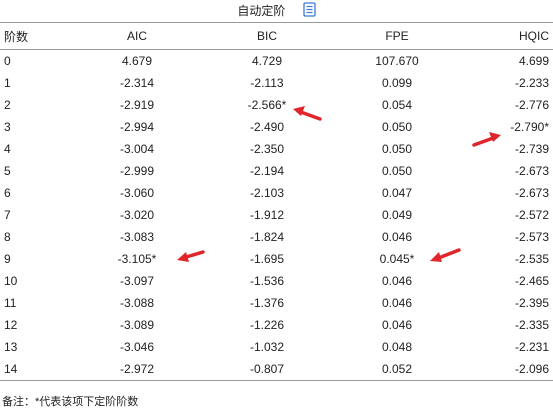  I want to click on table-row: 6 -3.060 -2.103 0.047 -2.673, so click(276, 193).